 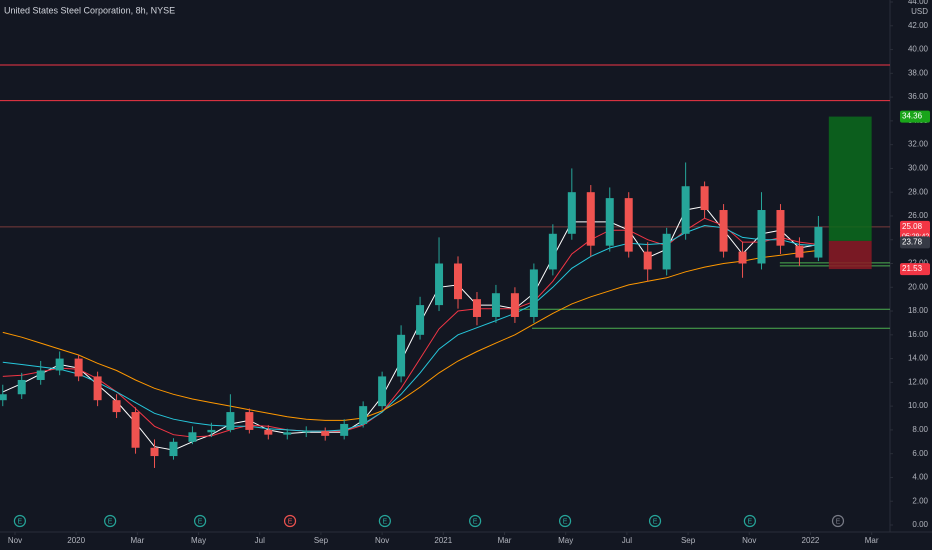 What do you see at coordinates (920, 524) in the screenshot?
I see `y-tick-label: 0.00` at bounding box center [920, 524].